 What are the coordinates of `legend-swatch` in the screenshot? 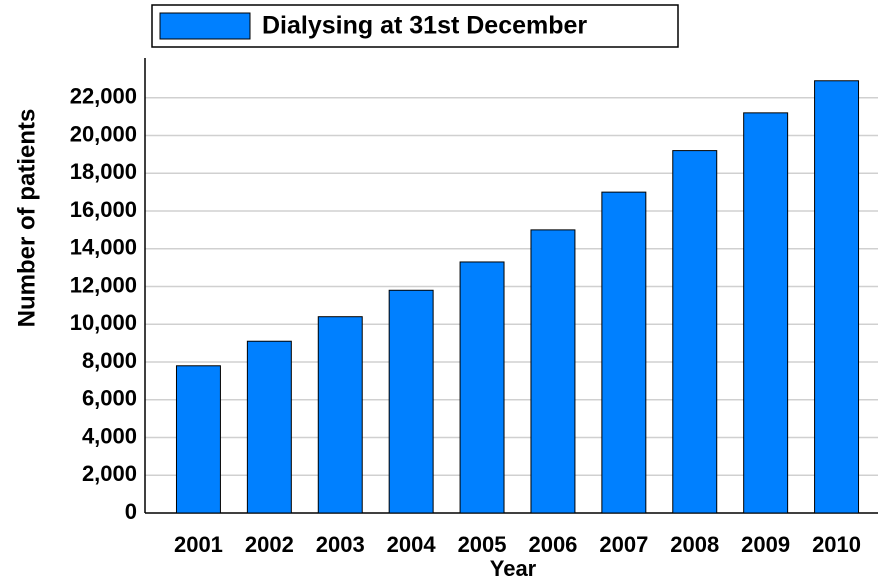 It's located at (205, 26).